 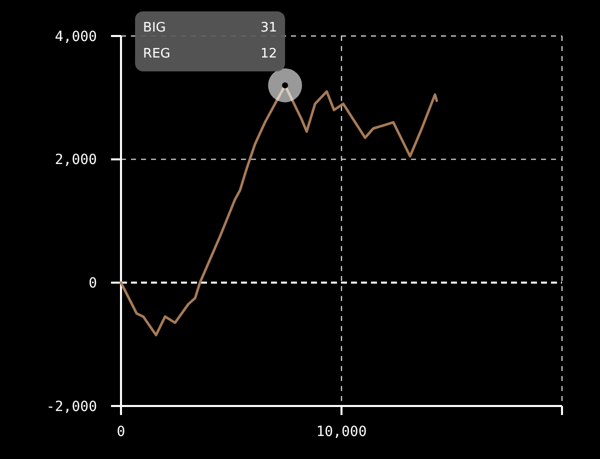 I want to click on y-tick-label: 2,000, so click(x=75, y=160).